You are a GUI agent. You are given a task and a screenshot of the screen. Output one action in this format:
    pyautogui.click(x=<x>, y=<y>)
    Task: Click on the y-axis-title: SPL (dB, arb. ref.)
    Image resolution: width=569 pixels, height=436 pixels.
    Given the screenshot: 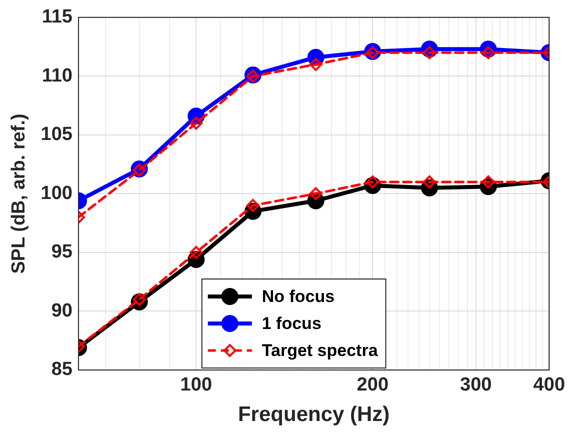 What is the action you would take?
    pyautogui.click(x=19, y=194)
    